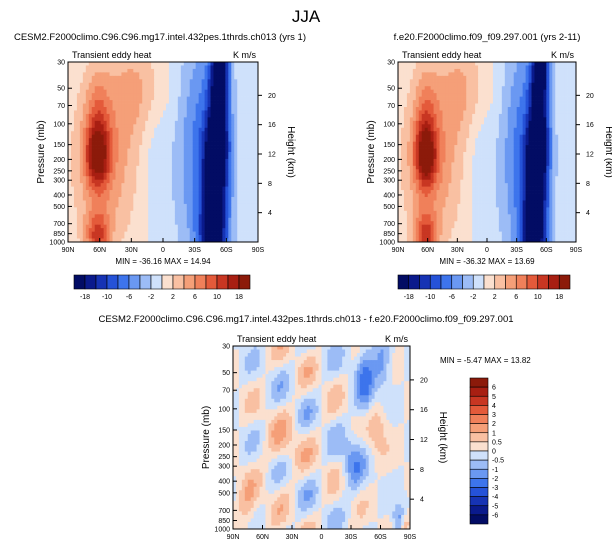 Image resolution: width=612 pixels, height=552 pixels. What do you see at coordinates (85, 297) in the screenshot?
I see `colorbar-label: -18` at bounding box center [85, 297].